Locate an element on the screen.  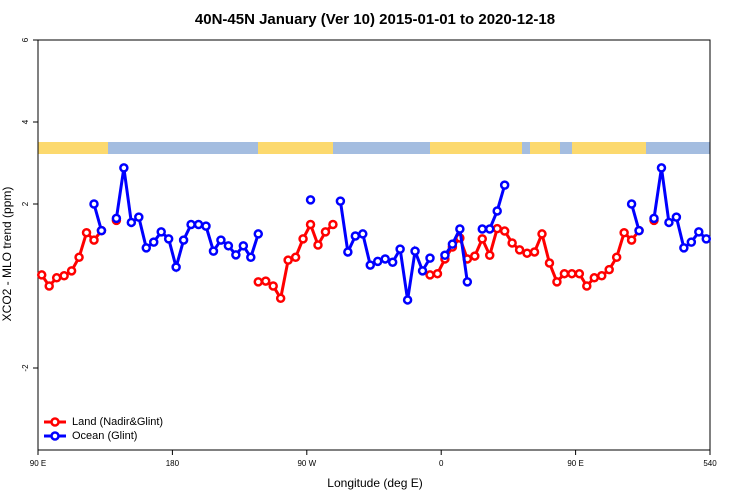
y-axis-label: XCO2 - MLO trend (ppm) is located at coordinates (7, 254).